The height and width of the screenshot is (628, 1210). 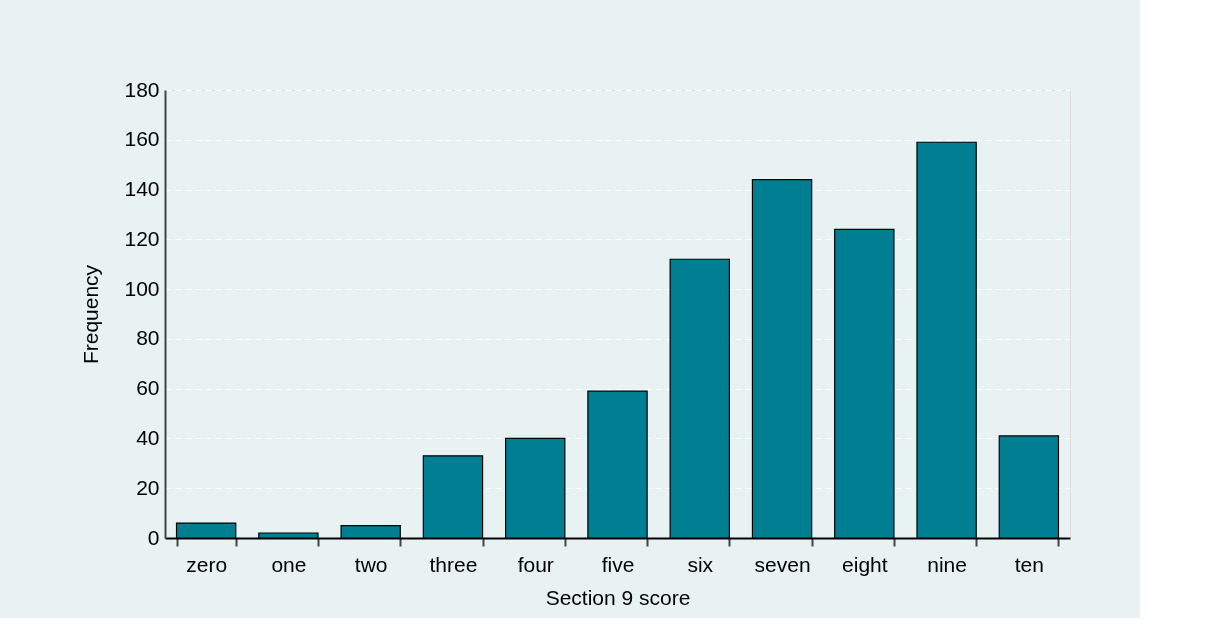 What do you see at coordinates (142, 238) in the screenshot?
I see `y-tick-label: 120` at bounding box center [142, 238].